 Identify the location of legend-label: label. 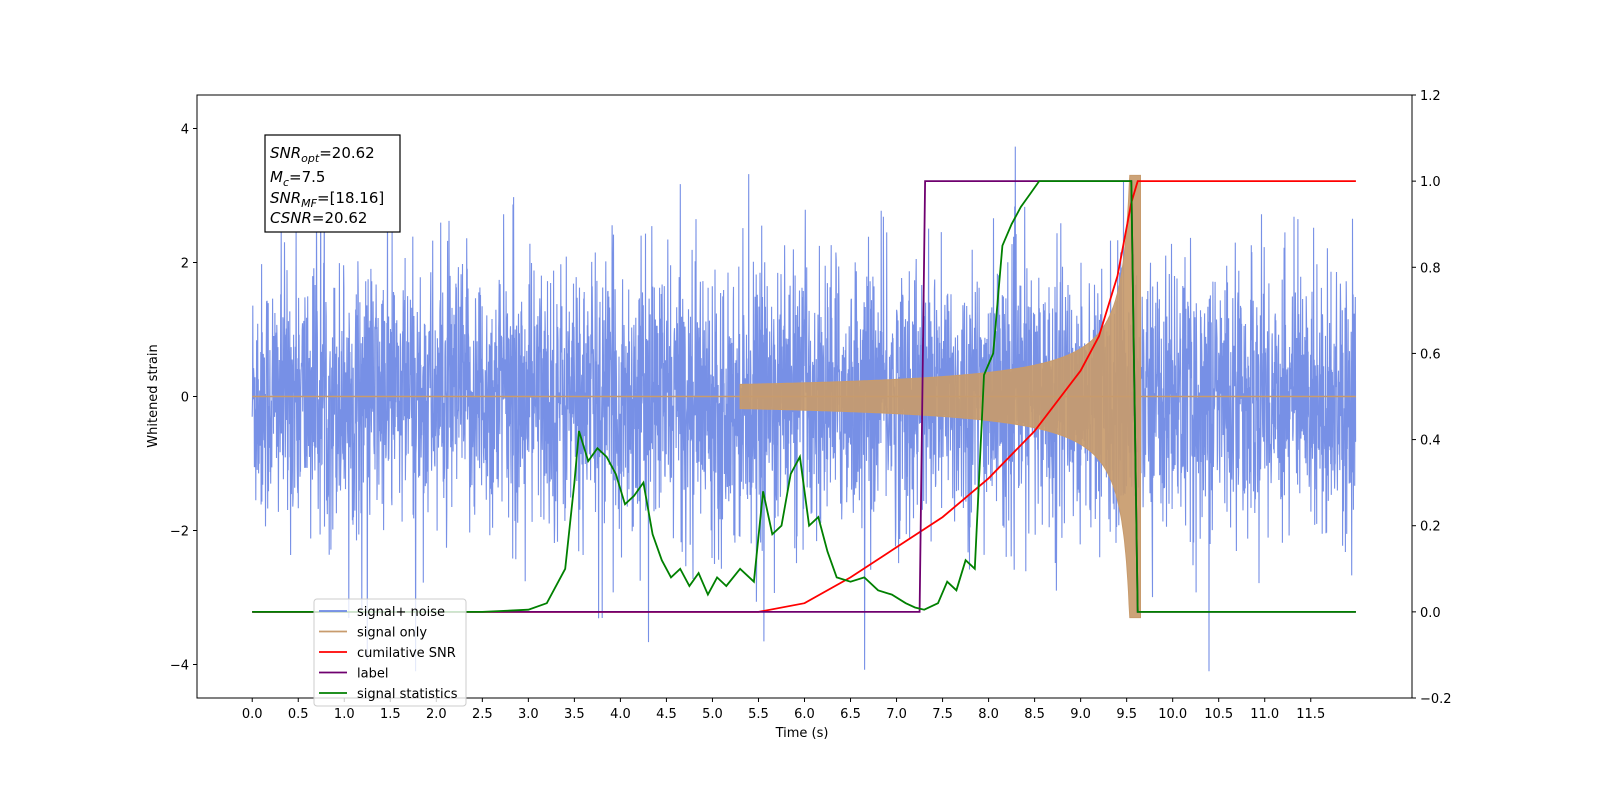
(372, 674).